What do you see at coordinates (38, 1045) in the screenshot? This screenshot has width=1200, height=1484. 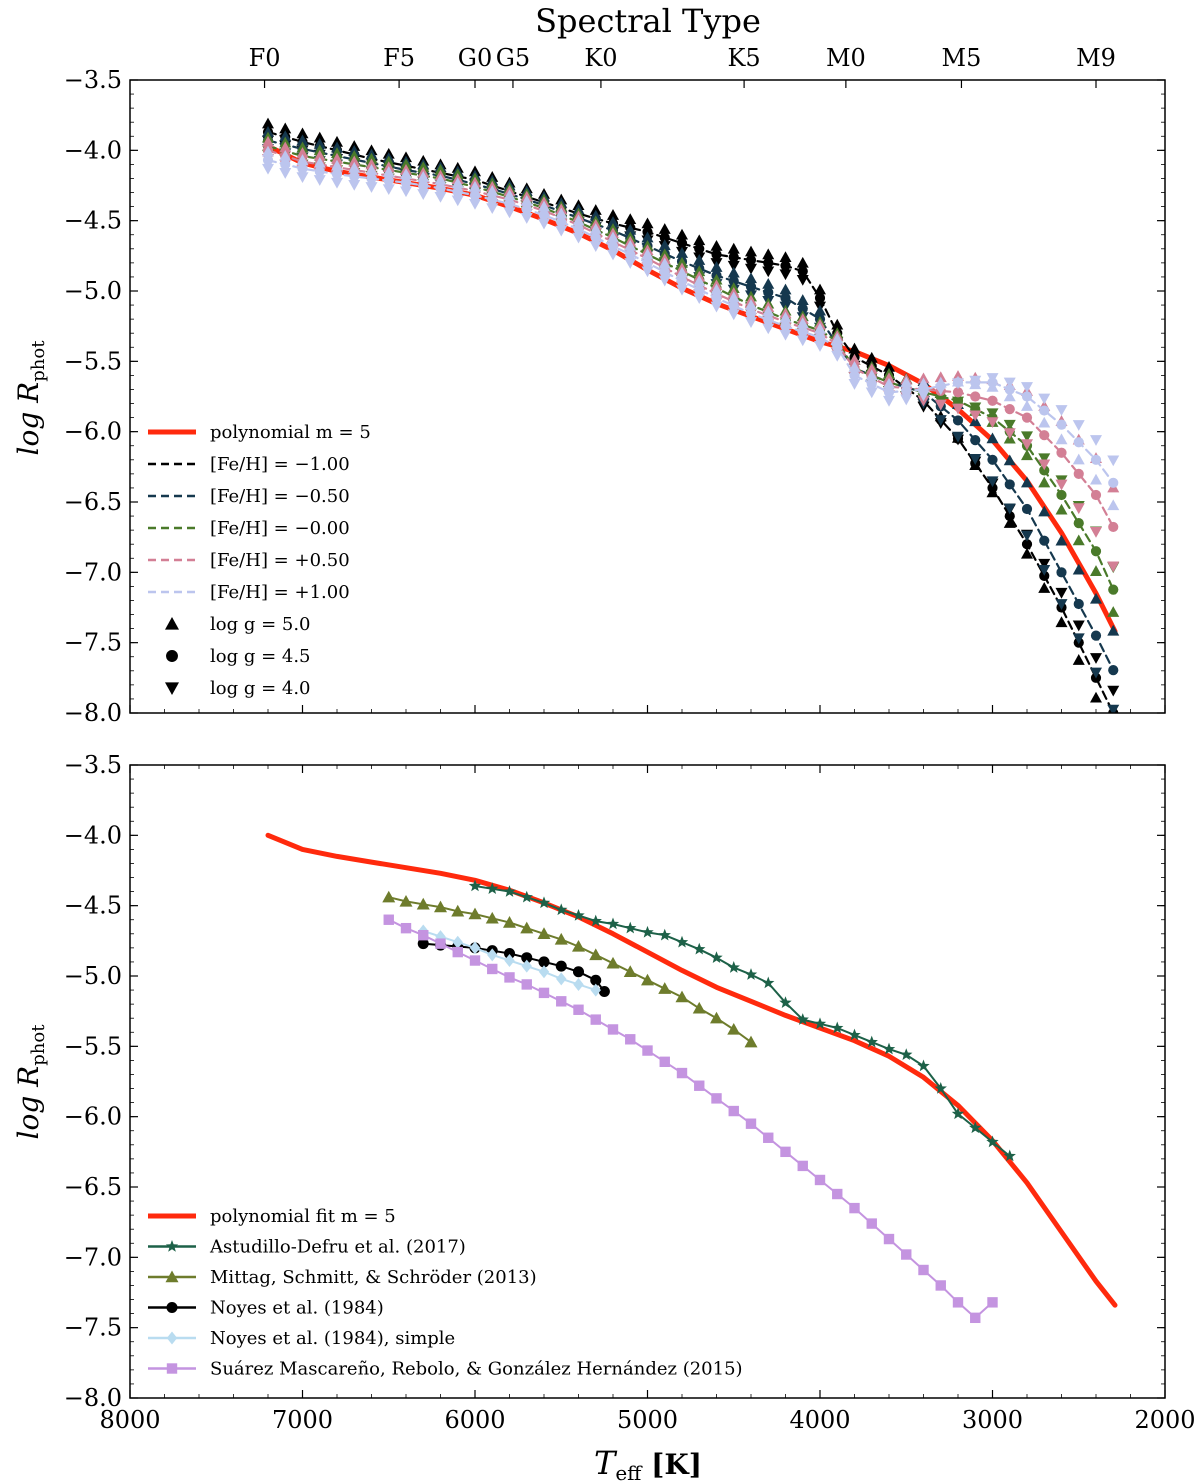 I see `bottom-y-axis-subscript: phot` at bounding box center [38, 1045].